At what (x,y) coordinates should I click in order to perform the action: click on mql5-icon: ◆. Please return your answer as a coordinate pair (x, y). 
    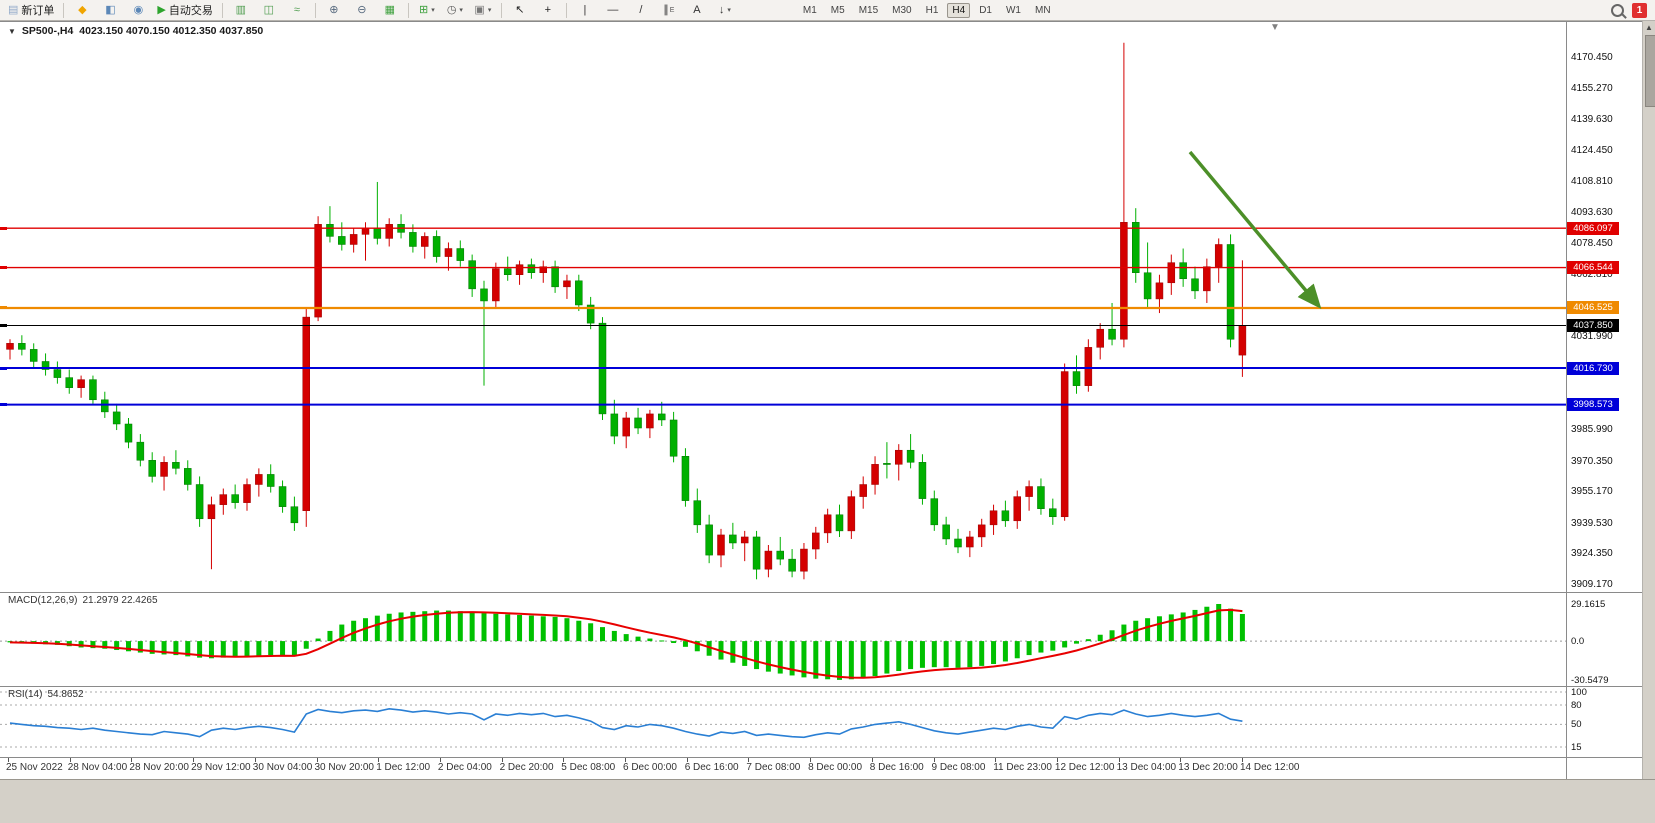
    Looking at the image, I should click on (82, 10).